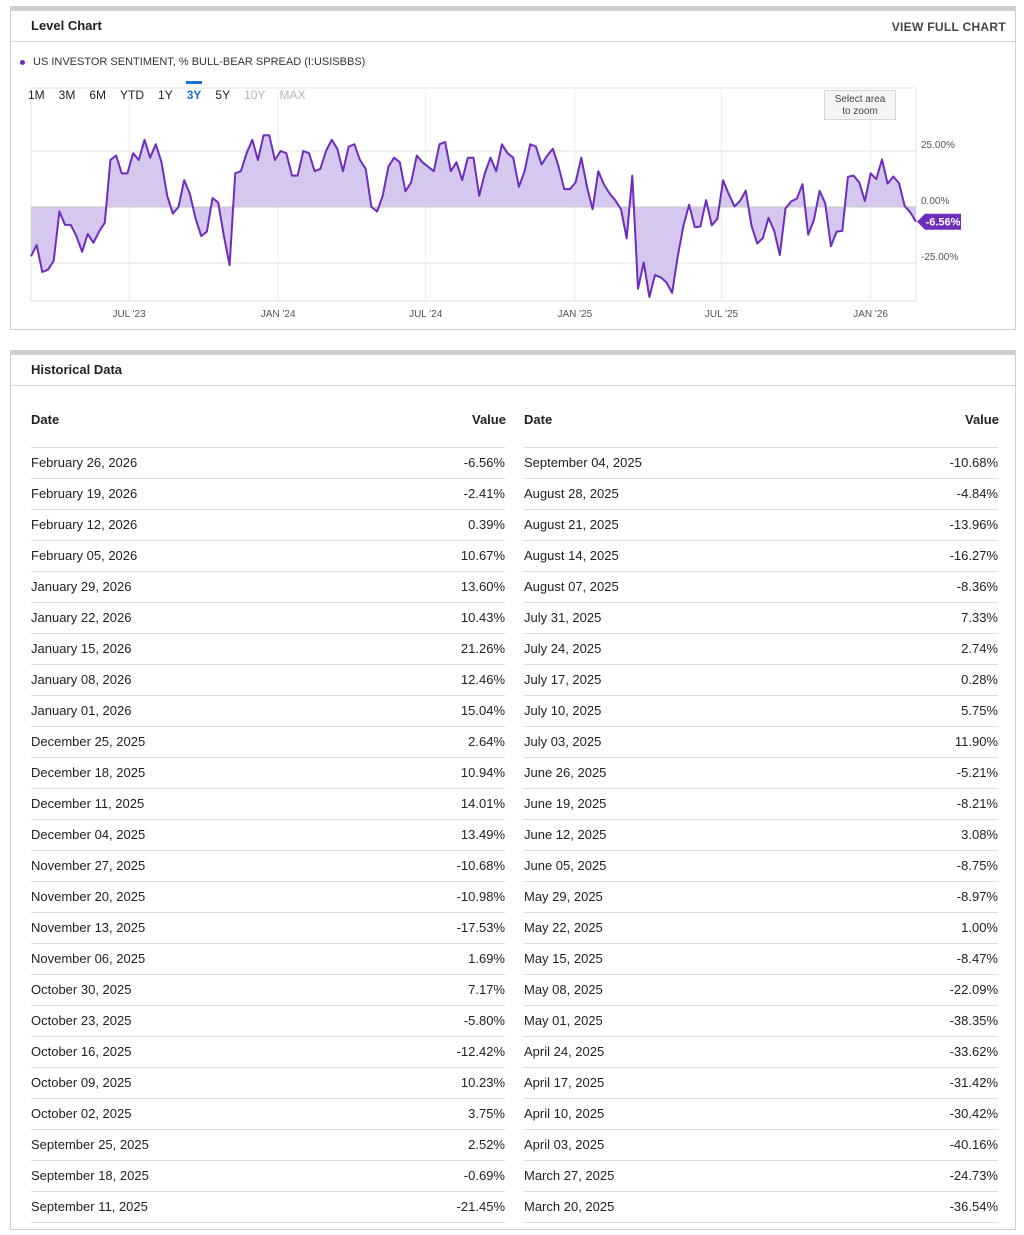  What do you see at coordinates (563, 958) in the screenshot?
I see `row-date: May 15, 2025` at bounding box center [563, 958].